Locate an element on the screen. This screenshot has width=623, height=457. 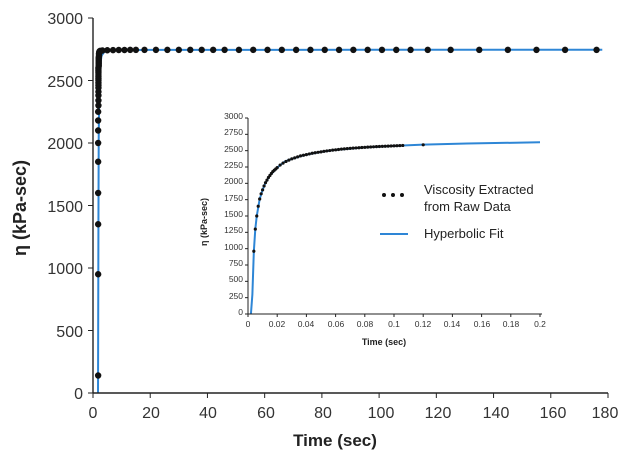
inset-x-tick-label: 0.2 is located at coordinates (540, 324).